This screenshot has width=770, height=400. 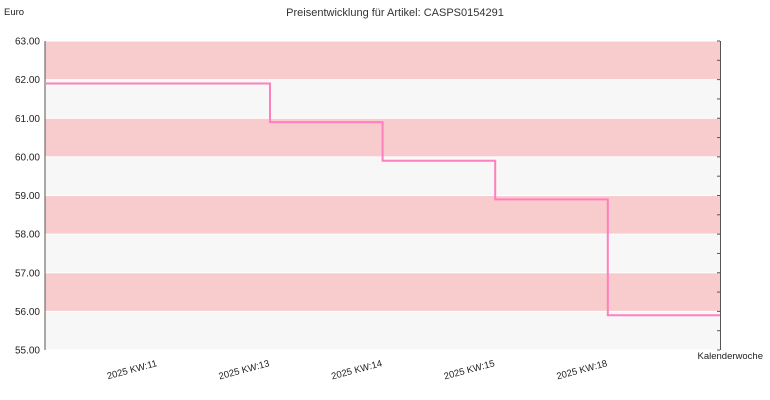 What do you see at coordinates (27, 157) in the screenshot?
I see `y-tick-label: 60.00` at bounding box center [27, 157].